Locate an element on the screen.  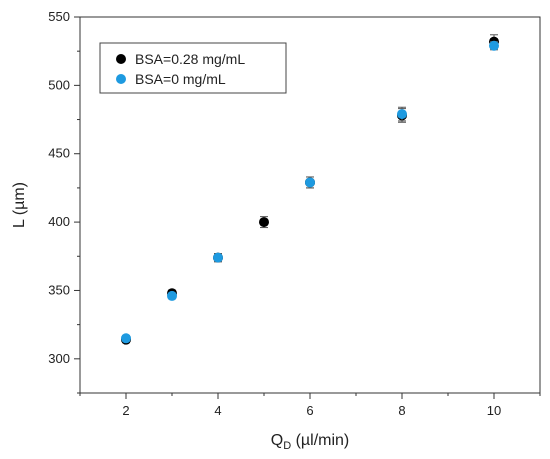
x-tick-label: 4 is located at coordinates (217, 410).